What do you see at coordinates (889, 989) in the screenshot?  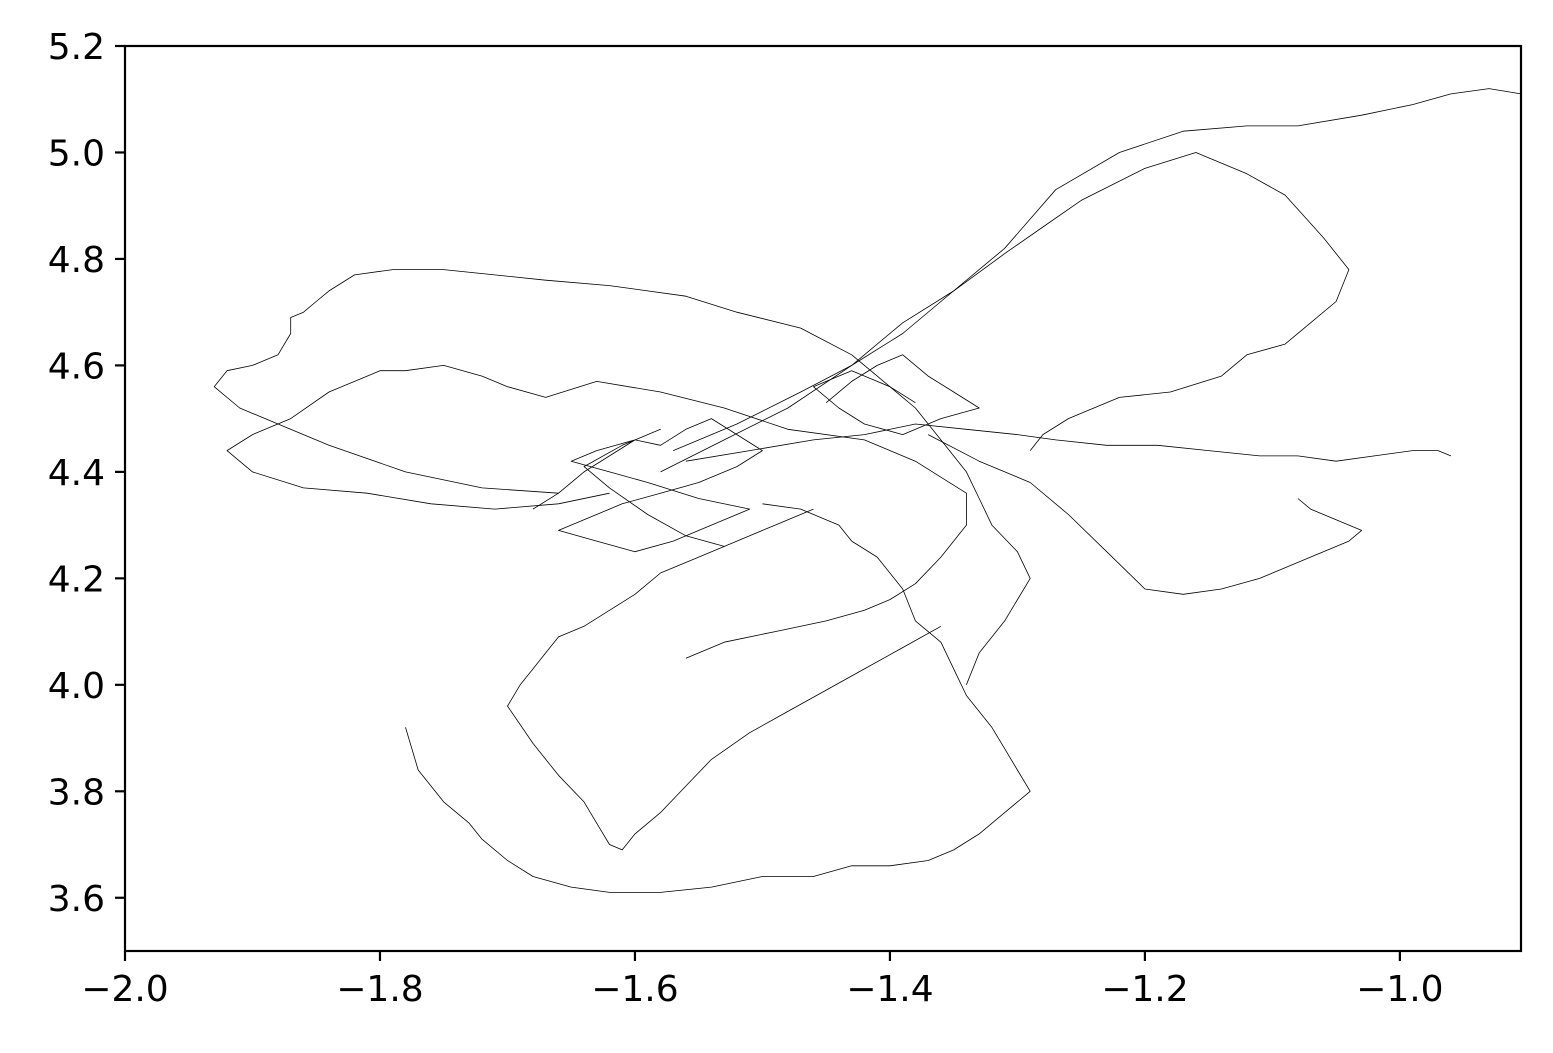 I see `x-tick-label: −1.4` at bounding box center [889, 989].